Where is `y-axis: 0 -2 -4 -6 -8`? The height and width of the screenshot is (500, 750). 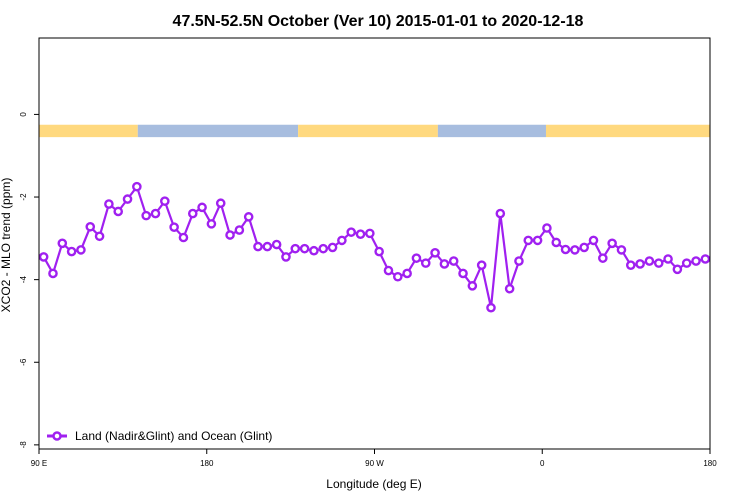 y-axis: 0 -2 -4 -6 -8 is located at coordinates (29, 280).